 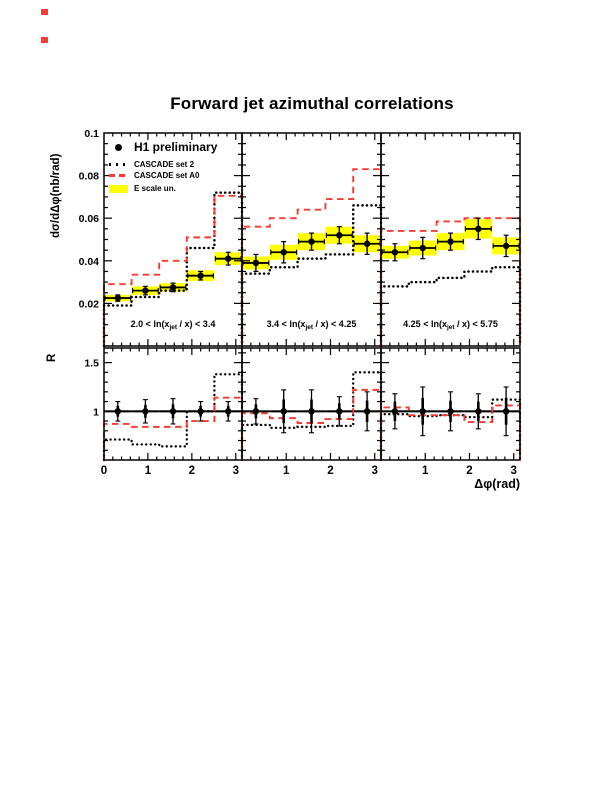 What do you see at coordinates (497, 484) in the screenshot?
I see `x-axis-label: Δφ(rad)` at bounding box center [497, 484].